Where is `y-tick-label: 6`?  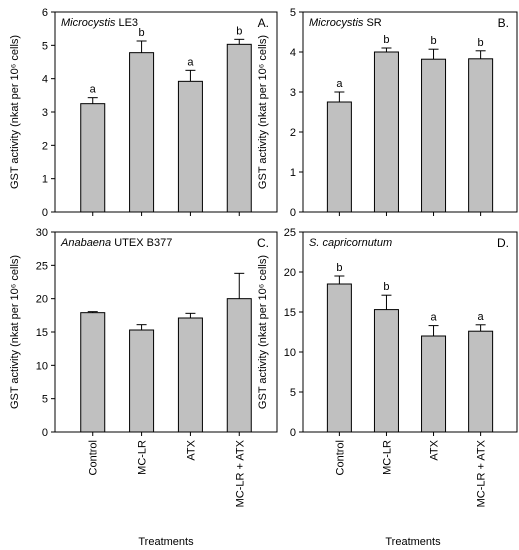 y-tick-label: 6 is located at coordinates (45, 13).